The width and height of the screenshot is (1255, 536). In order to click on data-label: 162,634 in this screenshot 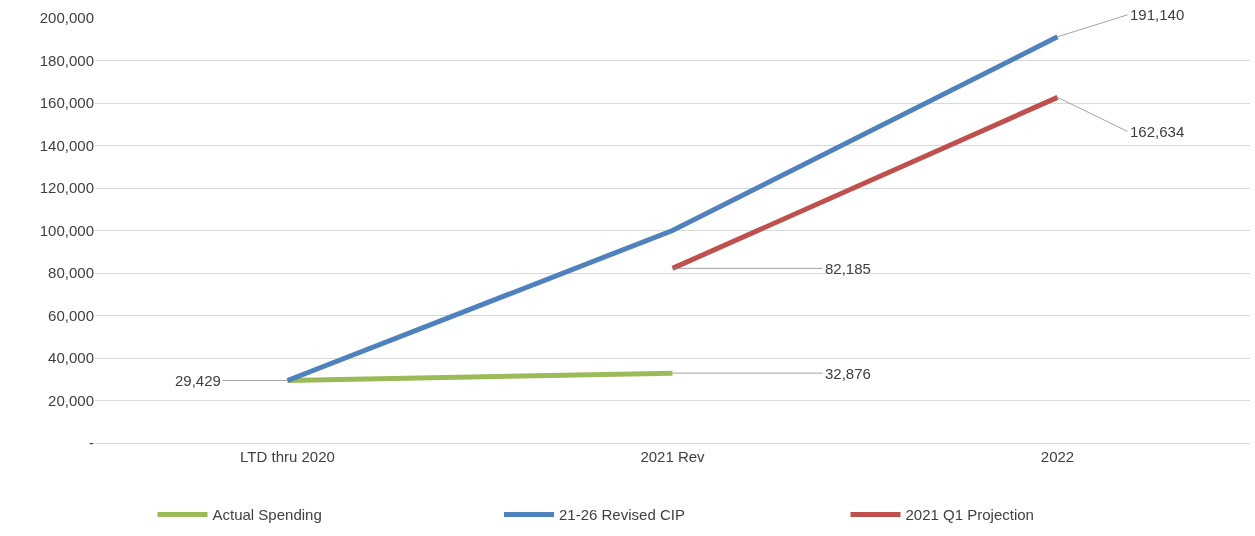, I will do `click(1157, 131)`.